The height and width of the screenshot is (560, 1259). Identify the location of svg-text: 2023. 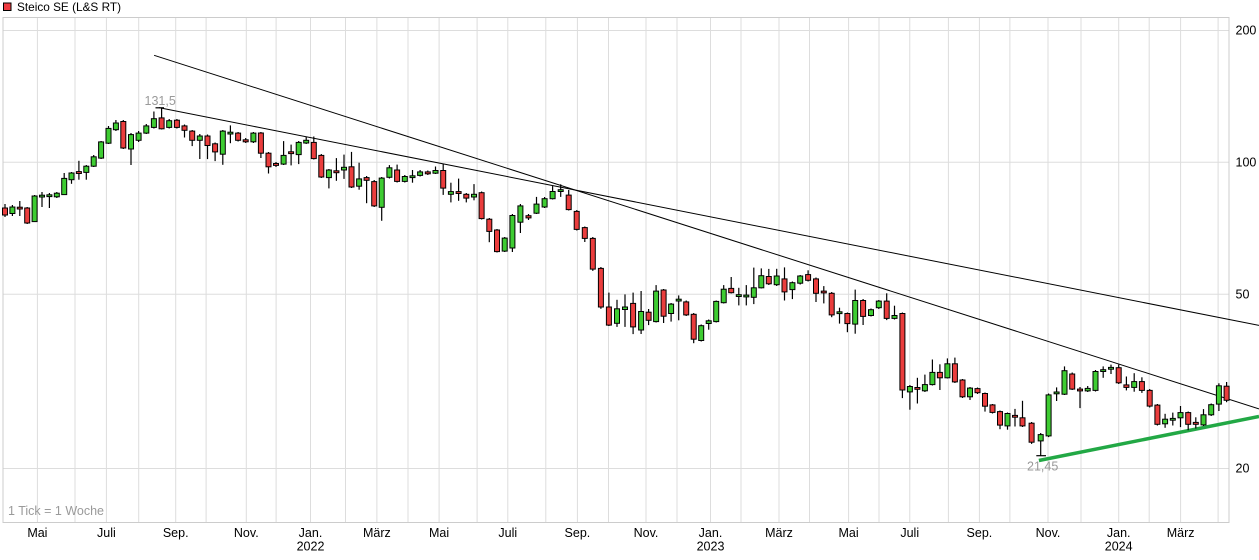
(711, 547).